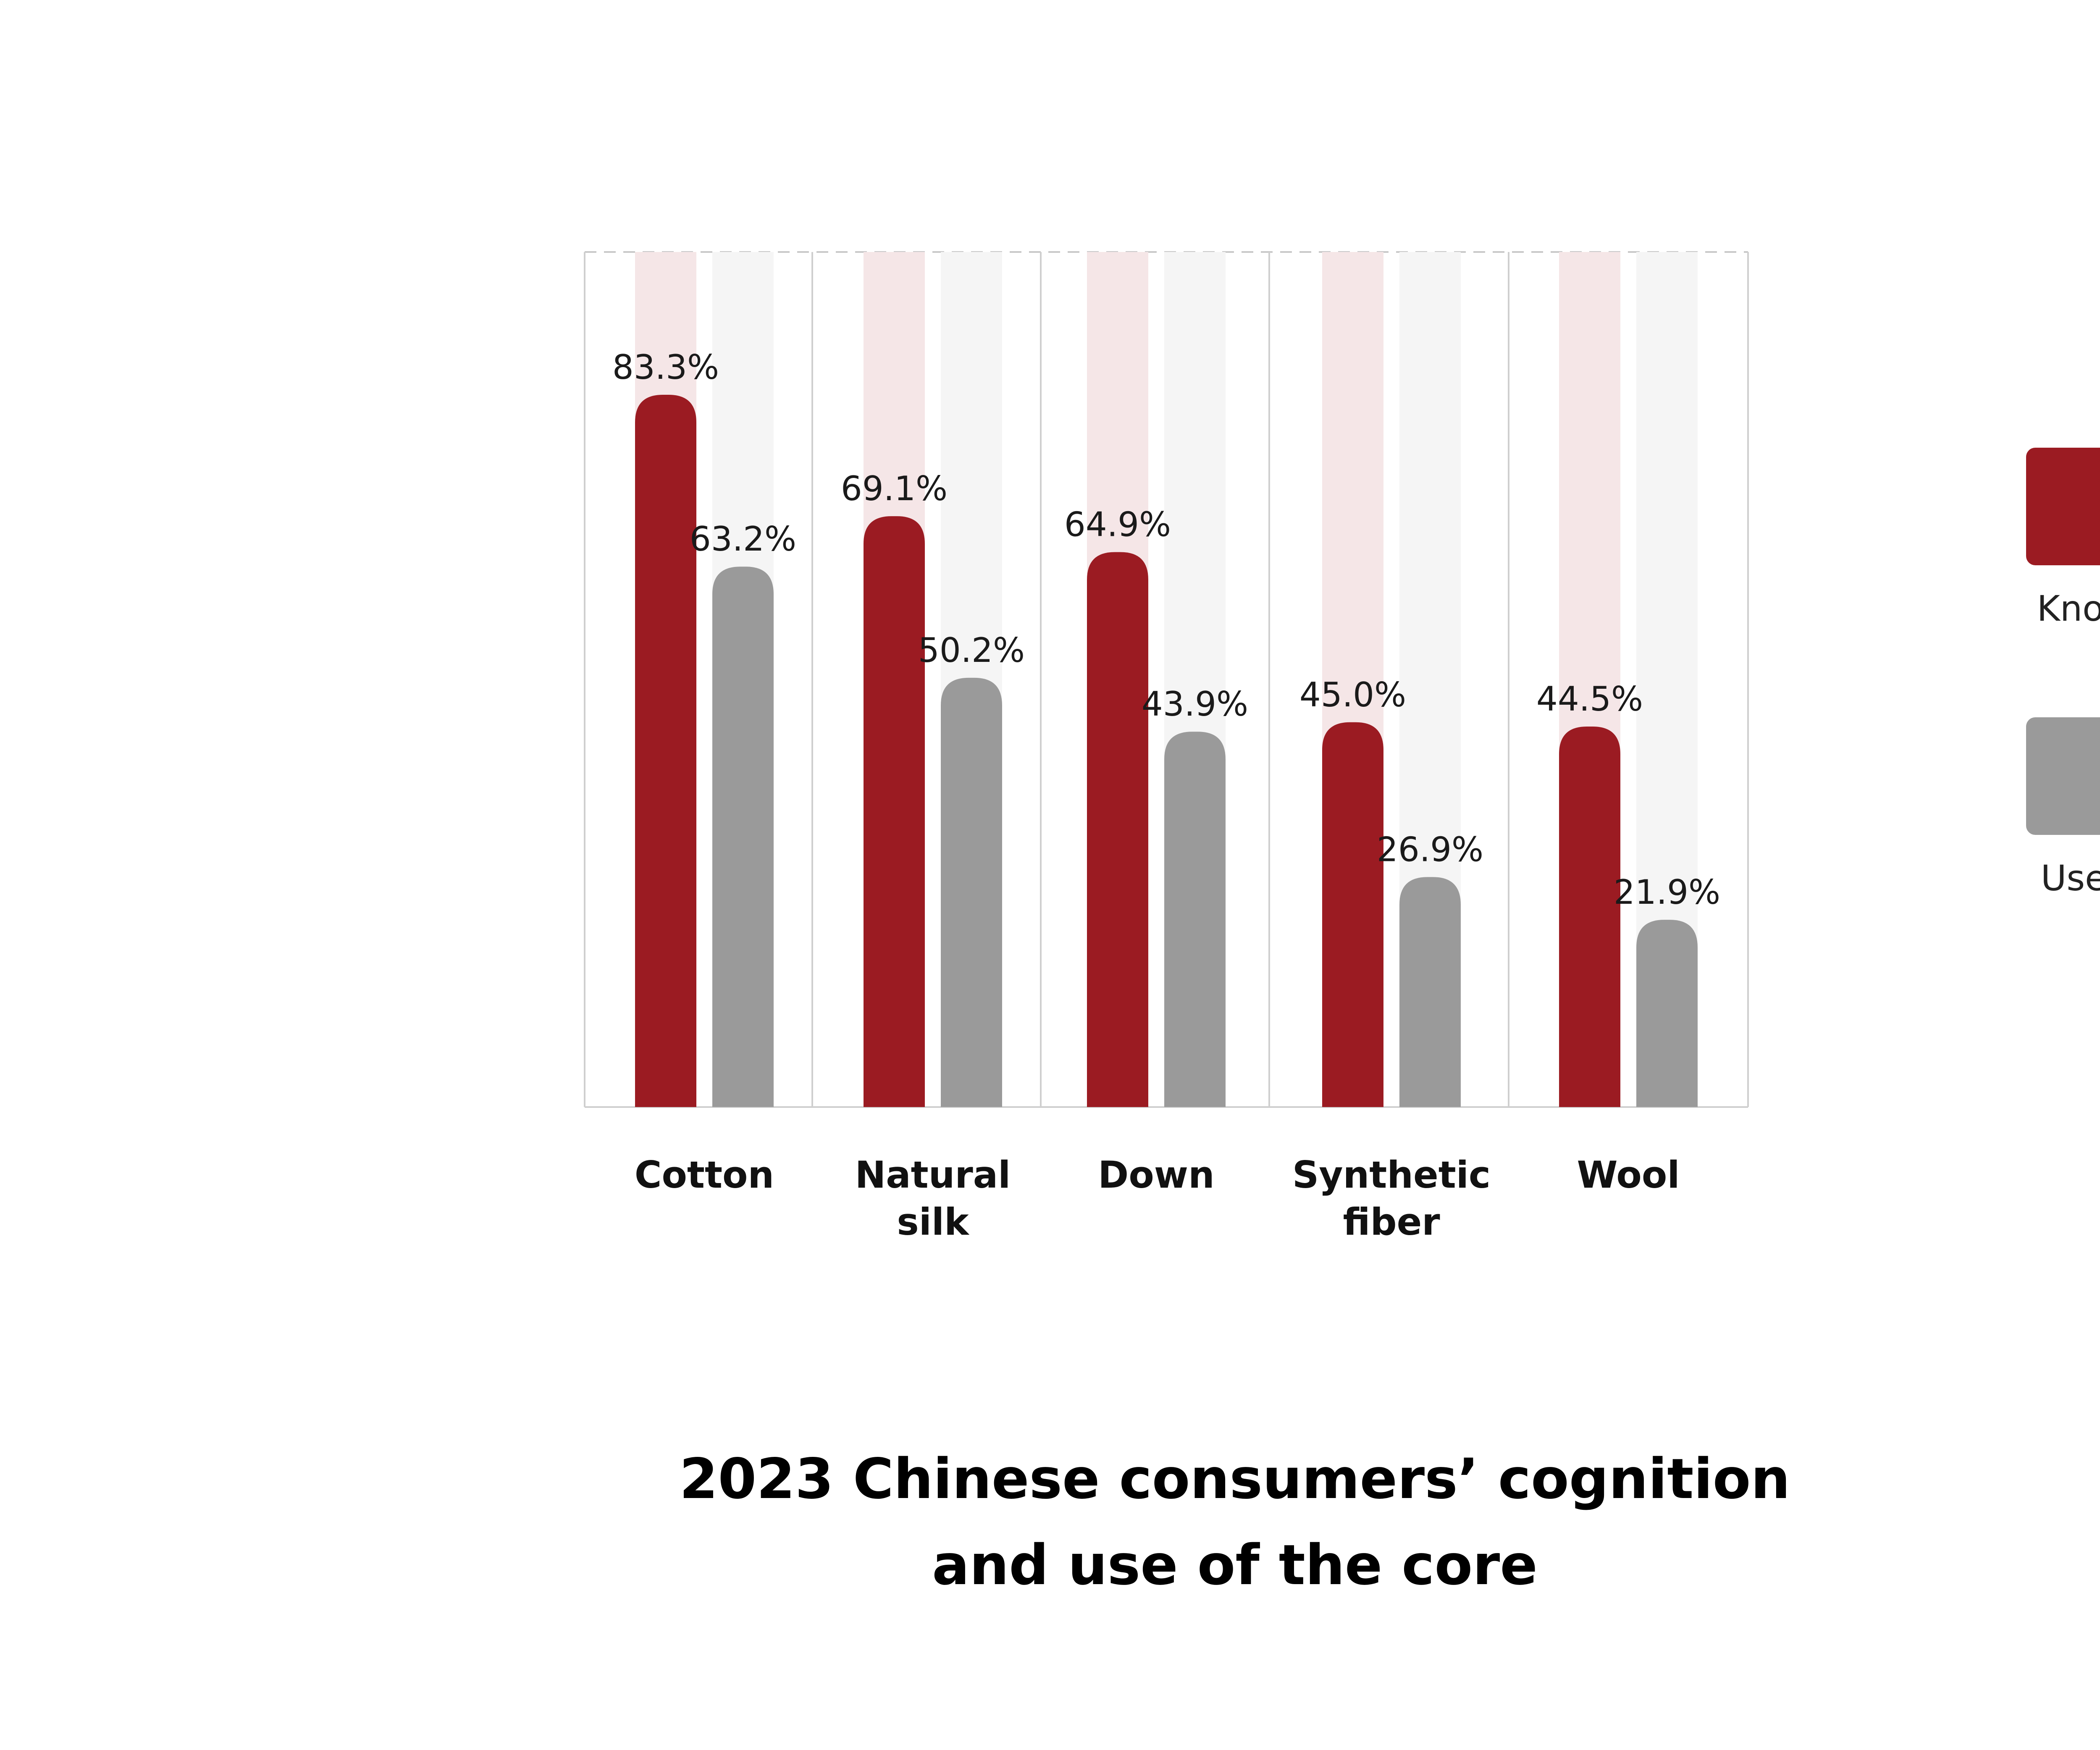 The height and width of the screenshot is (1750, 2100). I want to click on data-label: 26.9%, so click(1430, 849).